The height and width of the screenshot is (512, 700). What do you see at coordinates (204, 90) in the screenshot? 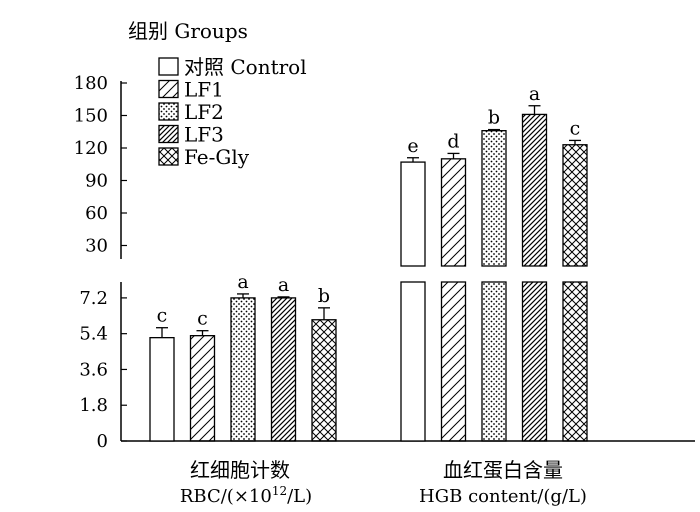
I see `legend-label: LF1` at bounding box center [204, 90].